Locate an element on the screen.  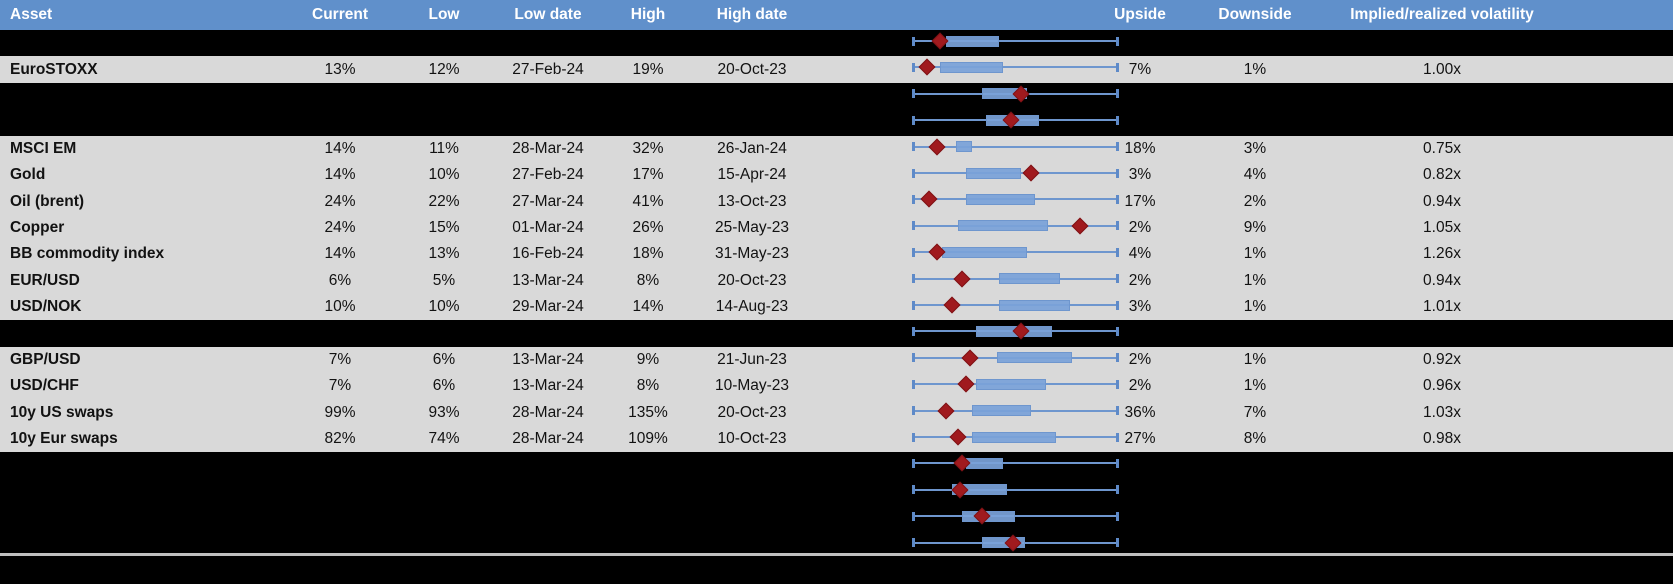
current-value: 24% is located at coordinates (340, 201).